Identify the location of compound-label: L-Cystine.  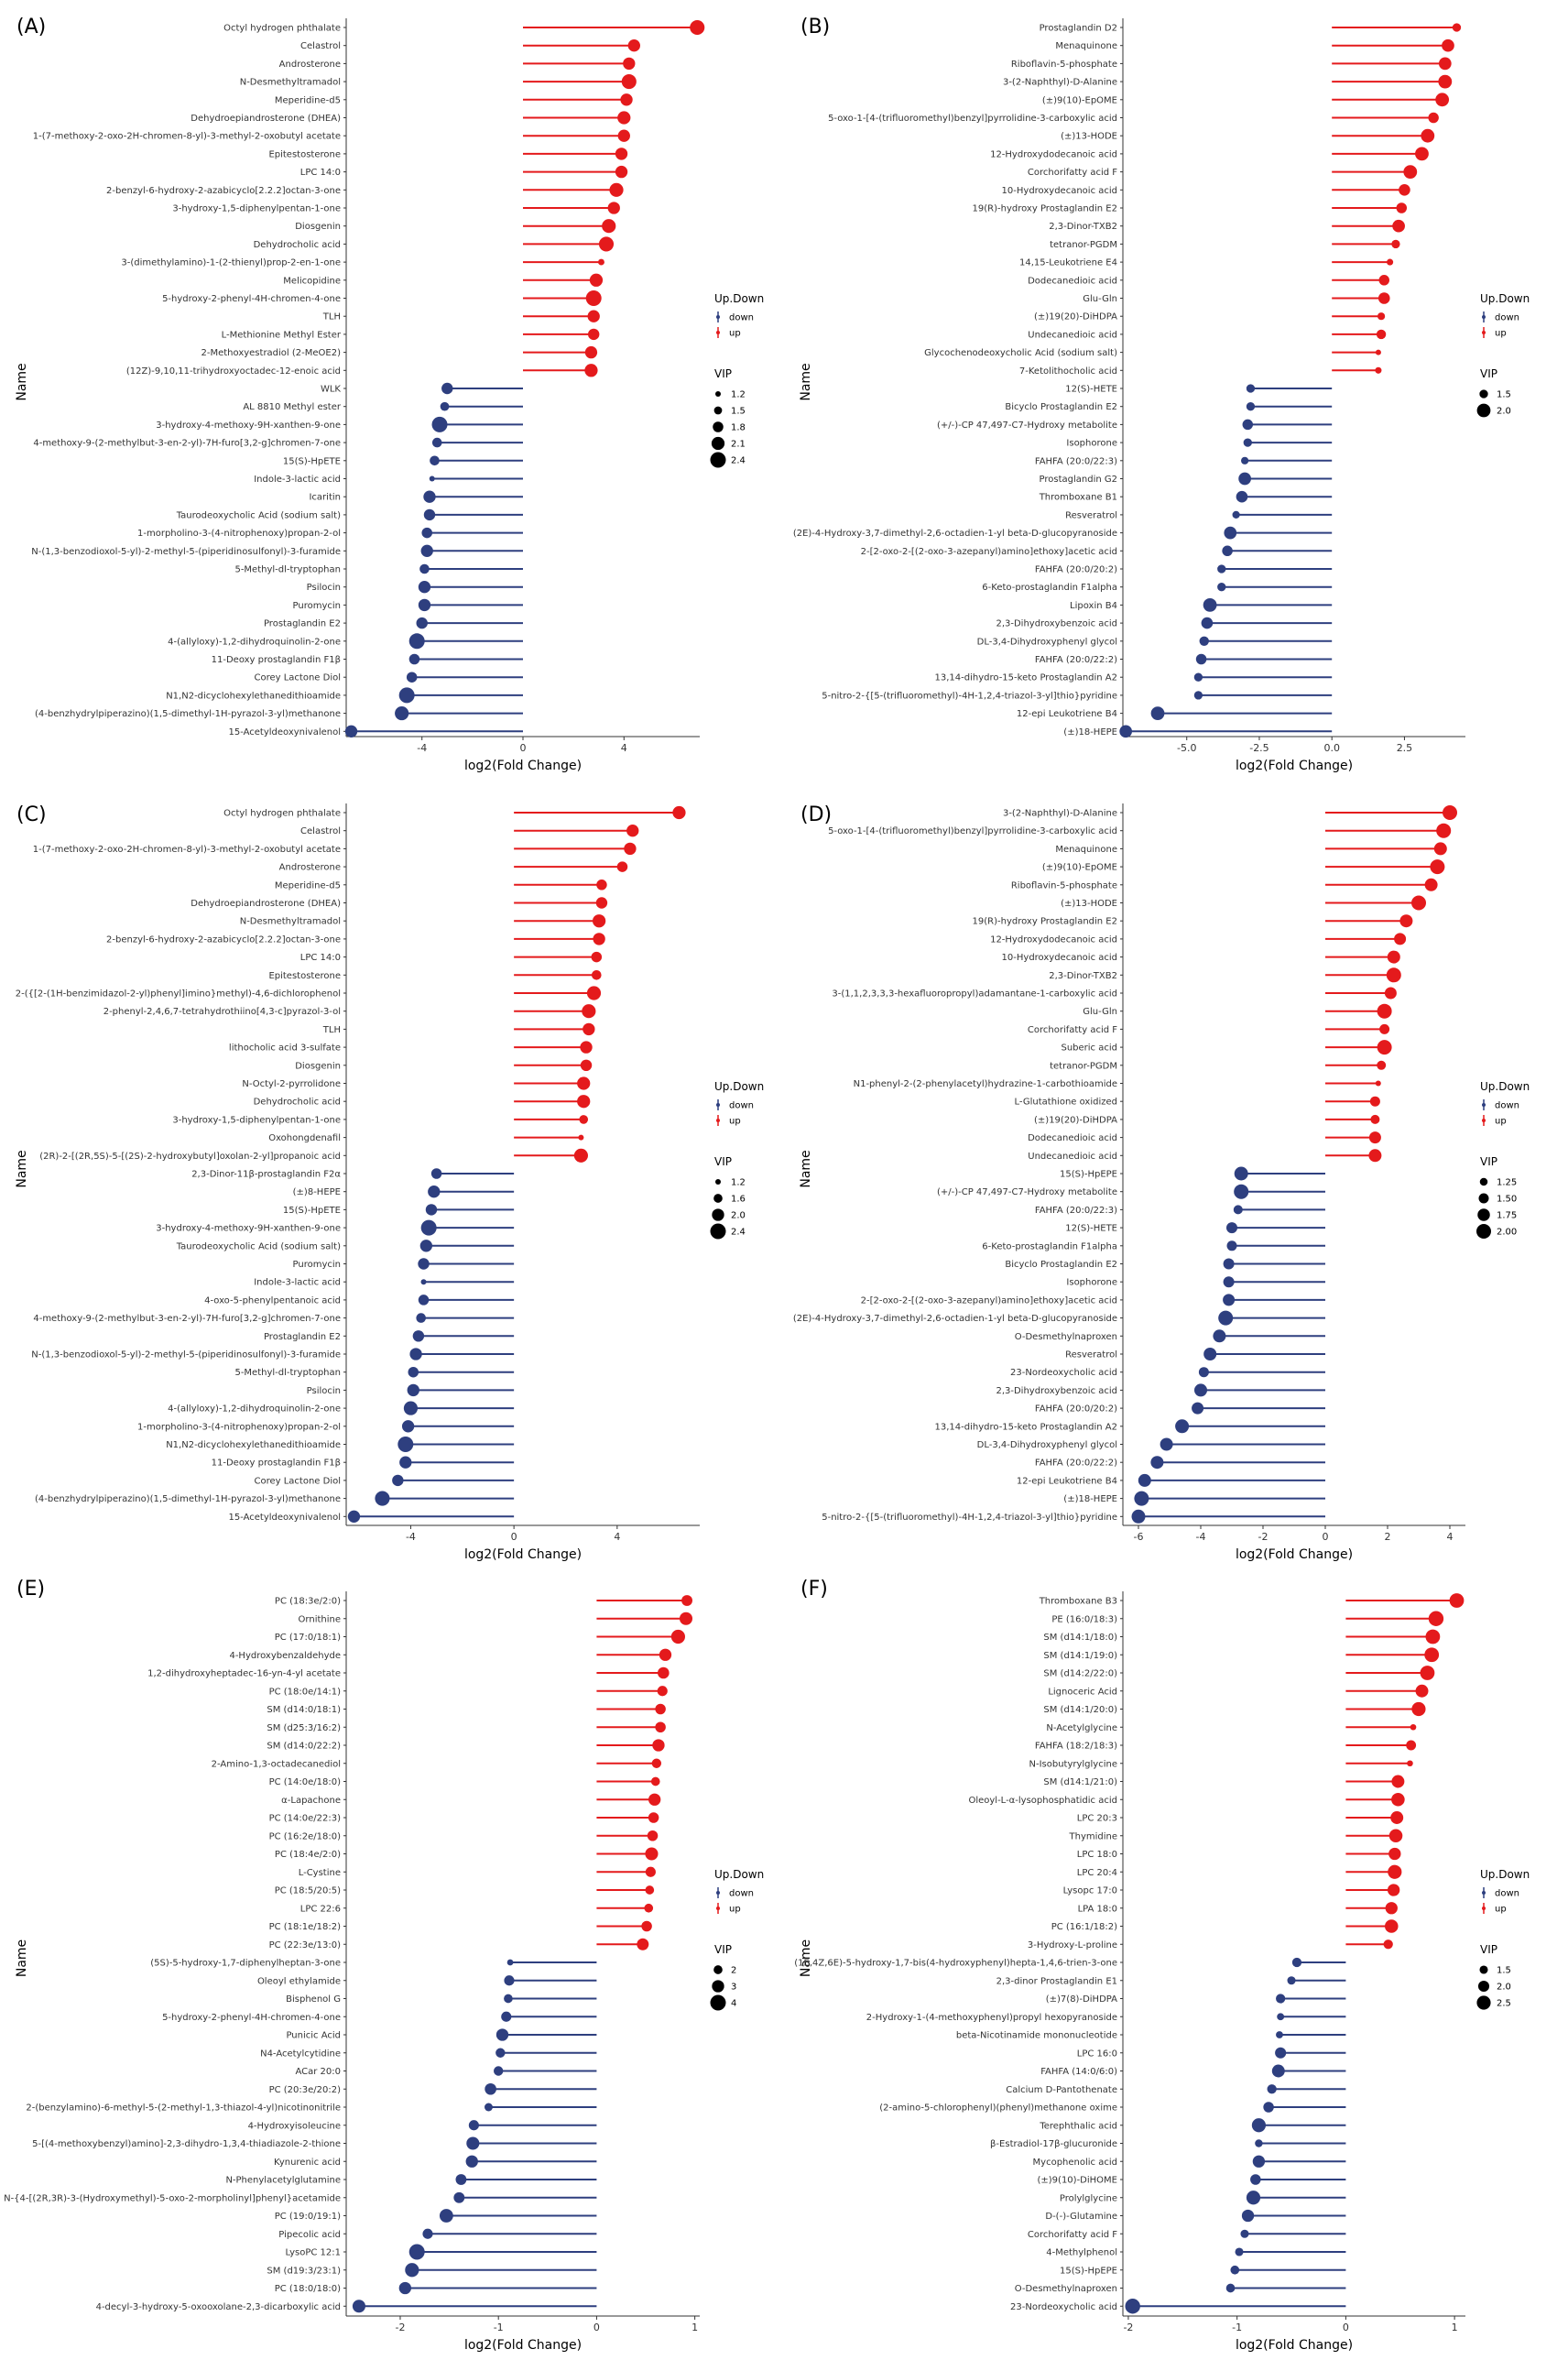
(320, 1873).